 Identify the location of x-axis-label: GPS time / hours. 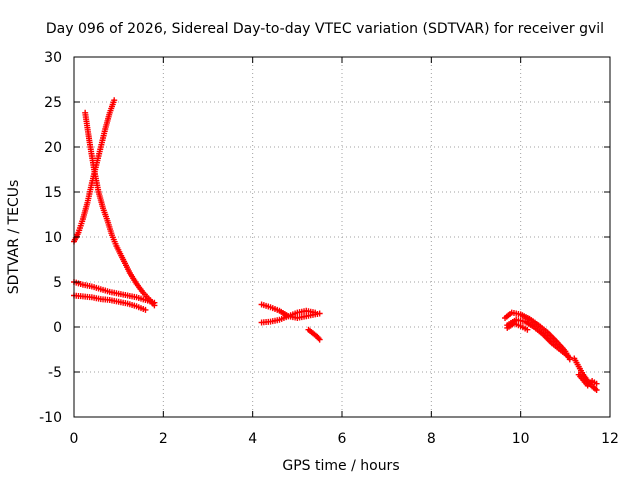
(340, 466).